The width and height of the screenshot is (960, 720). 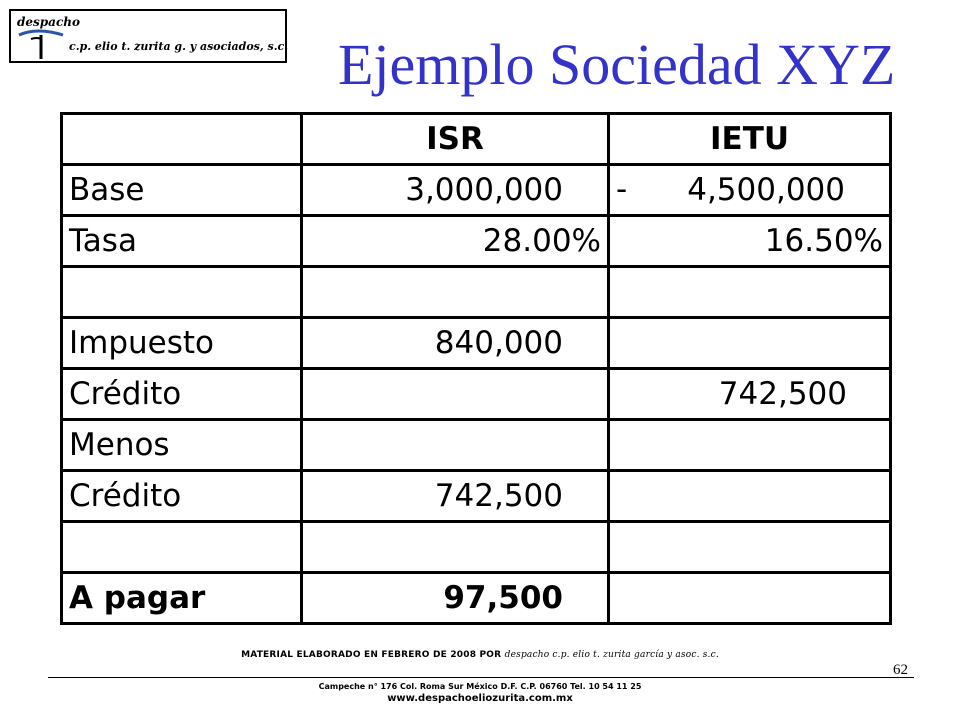 I want to click on table-row-total: A pagar 97,500, so click(x=476, y=598).